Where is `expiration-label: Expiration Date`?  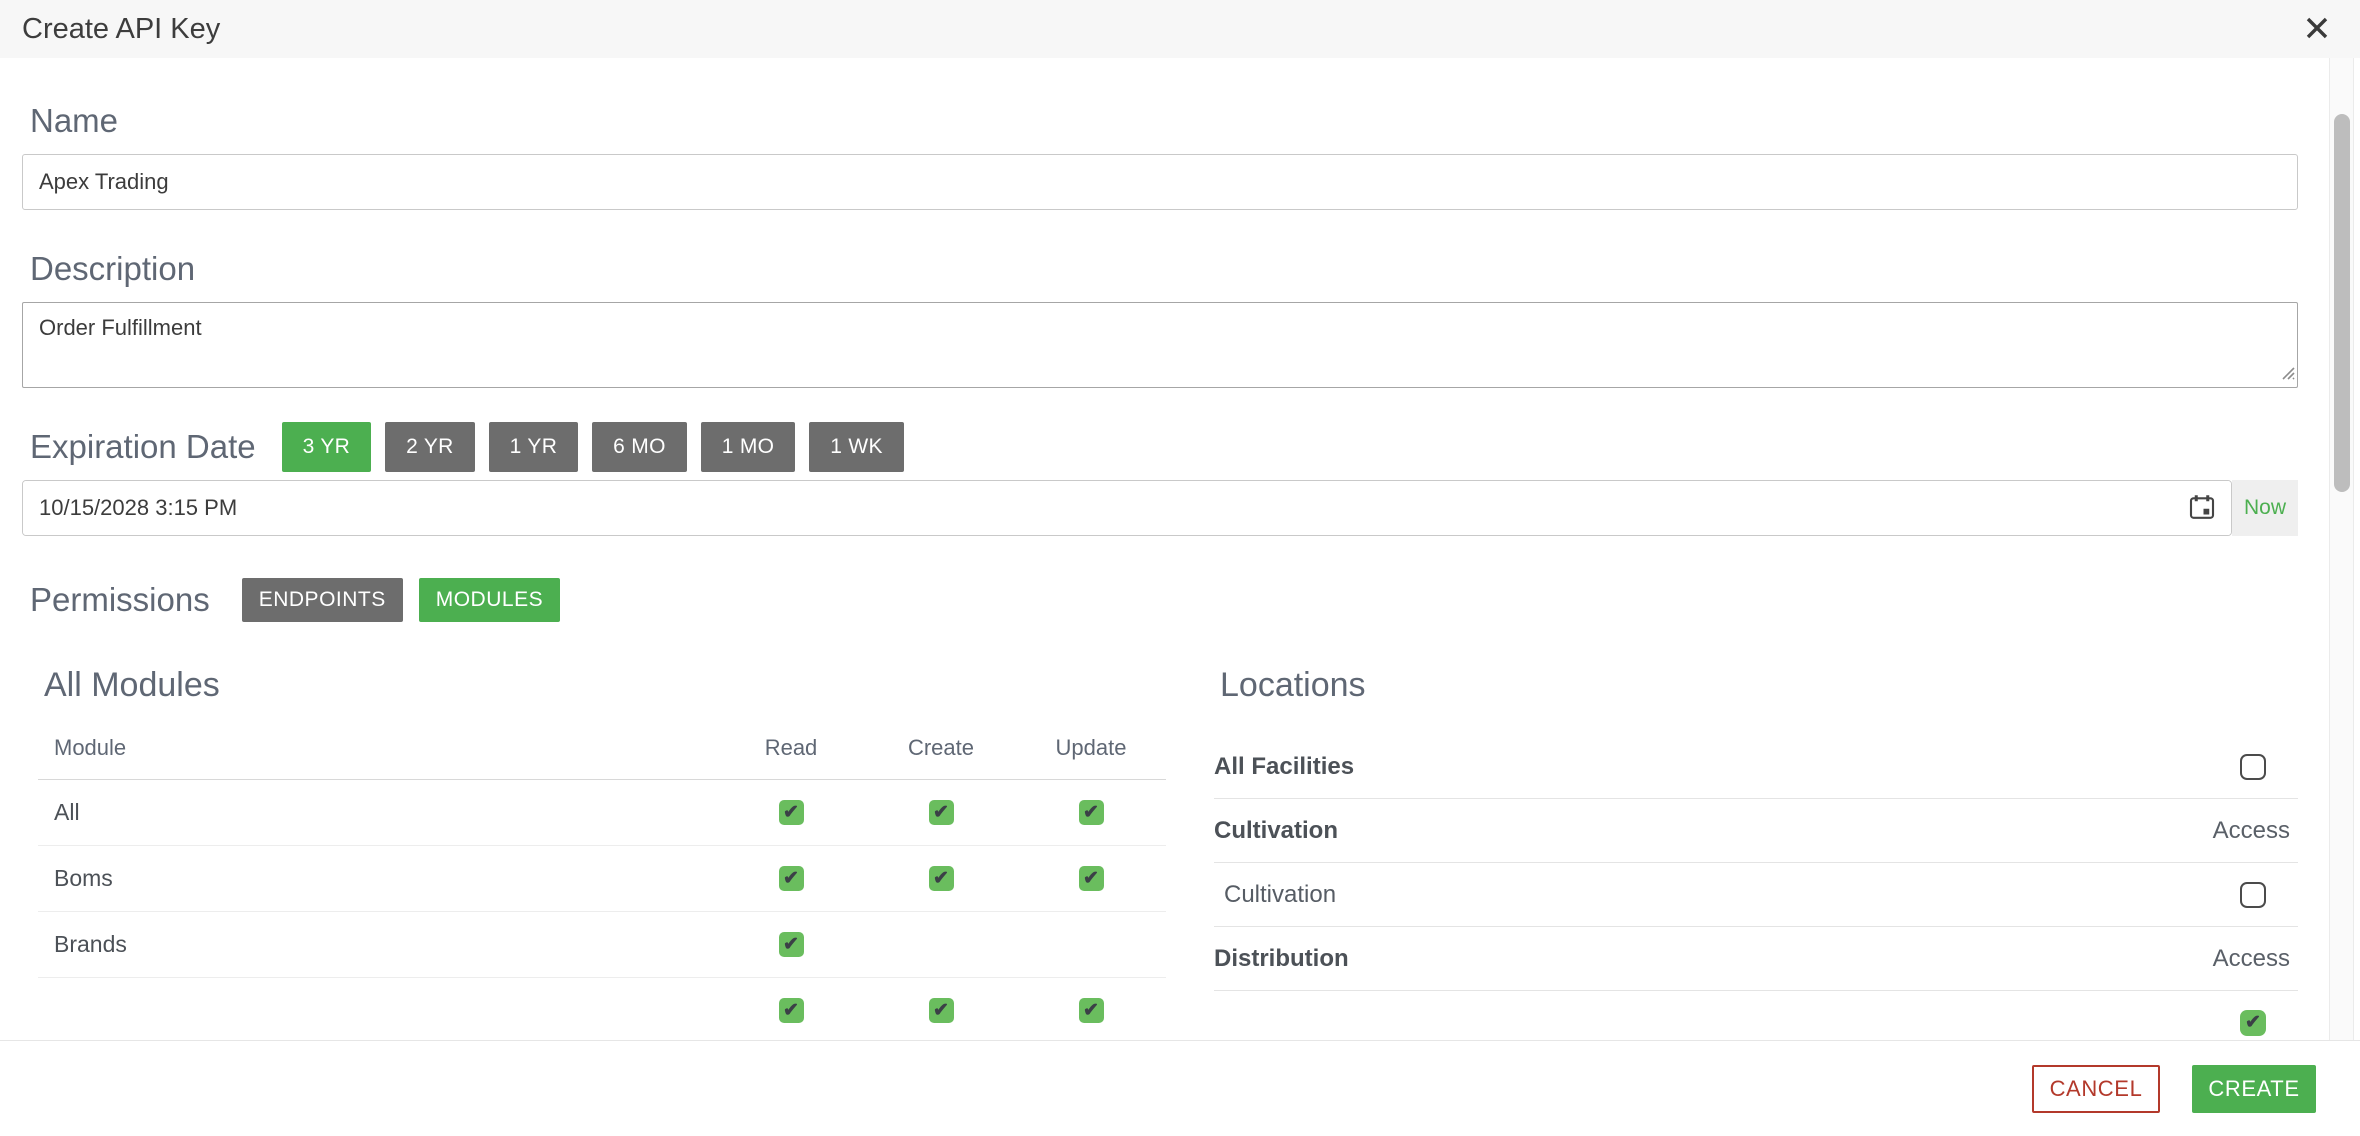 expiration-label: Expiration Date is located at coordinates (143, 446).